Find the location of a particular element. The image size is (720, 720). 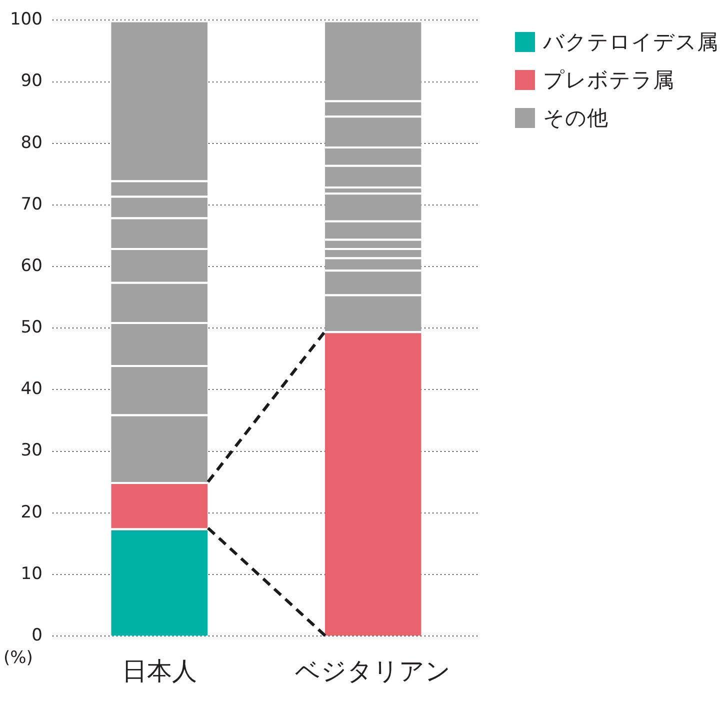

legend-label: プレボテラ属 is located at coordinates (608, 80).